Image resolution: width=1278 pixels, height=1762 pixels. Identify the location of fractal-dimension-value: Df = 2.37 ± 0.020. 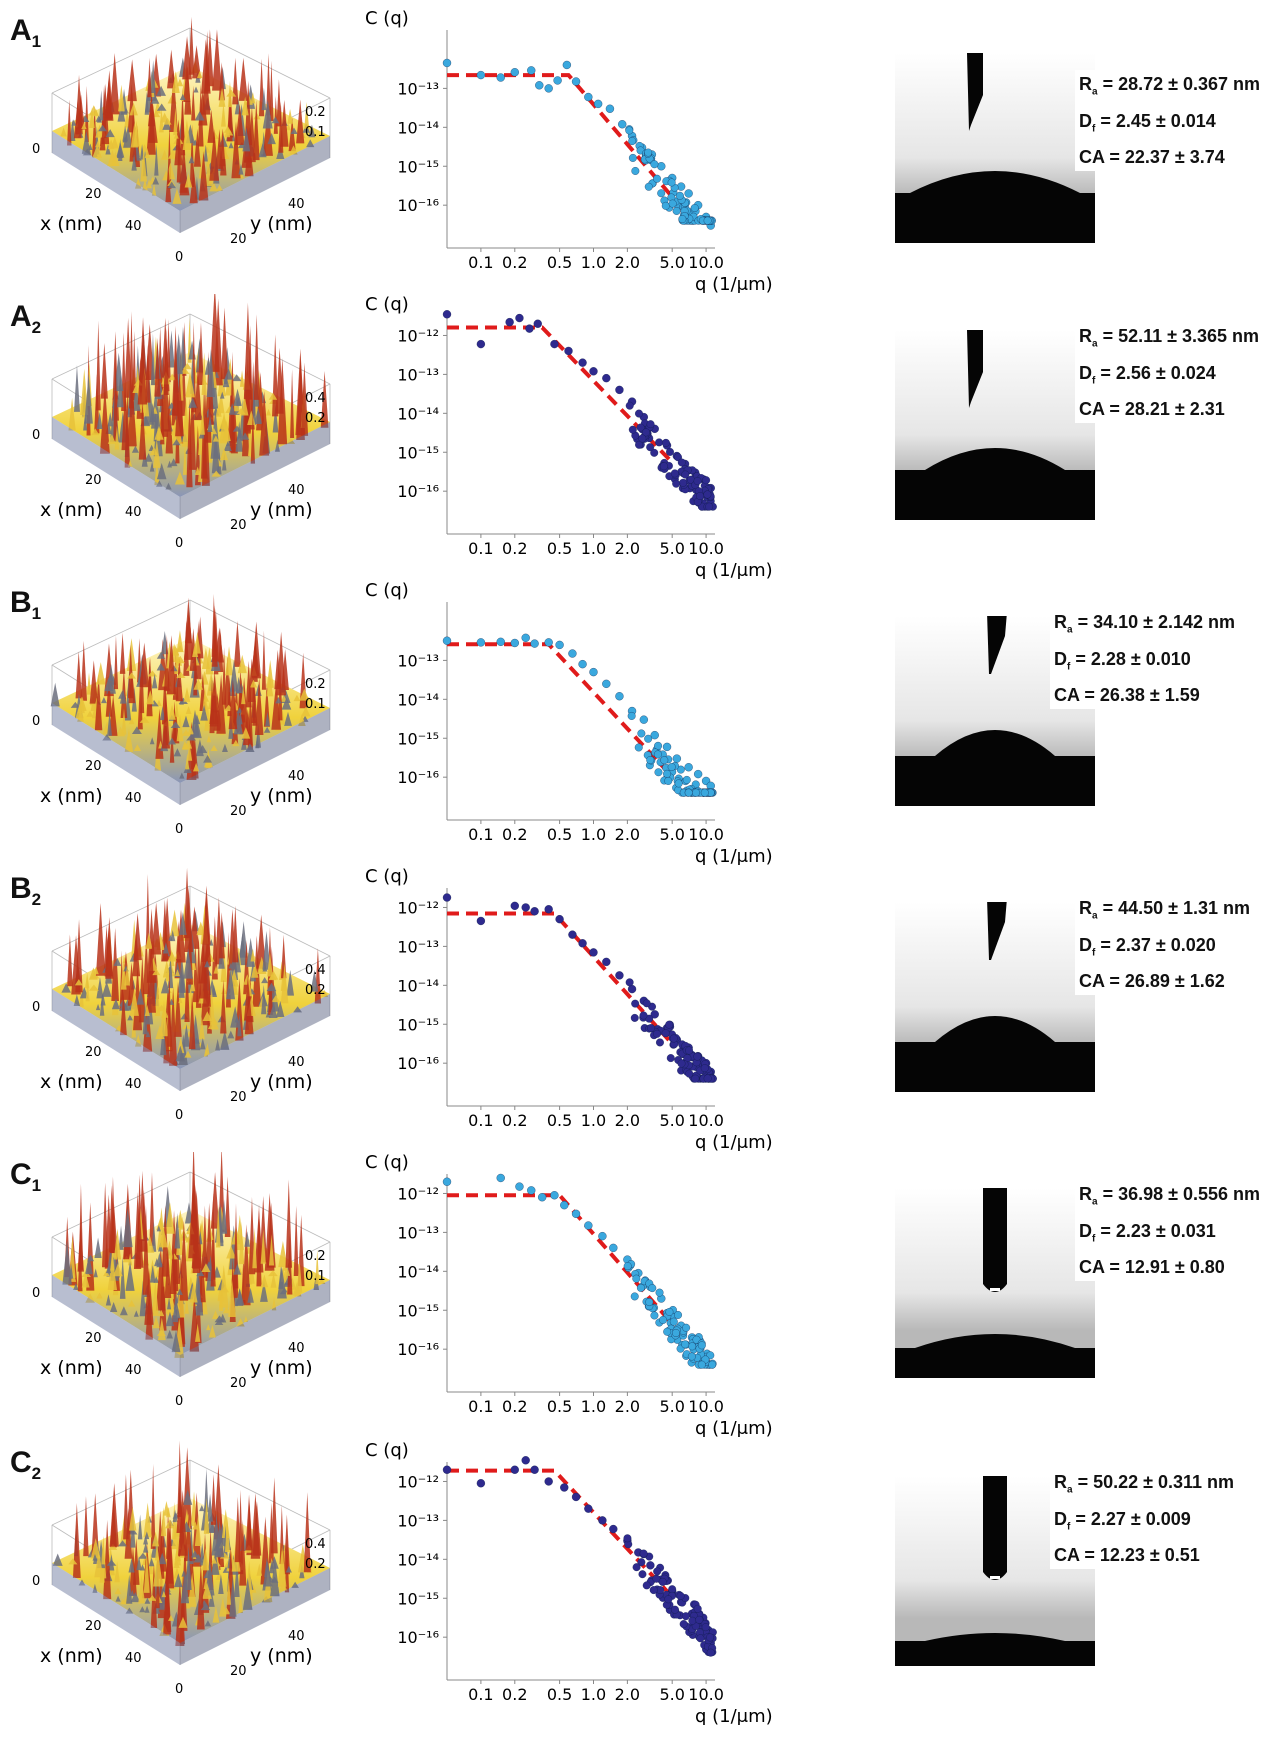
(1164, 949).